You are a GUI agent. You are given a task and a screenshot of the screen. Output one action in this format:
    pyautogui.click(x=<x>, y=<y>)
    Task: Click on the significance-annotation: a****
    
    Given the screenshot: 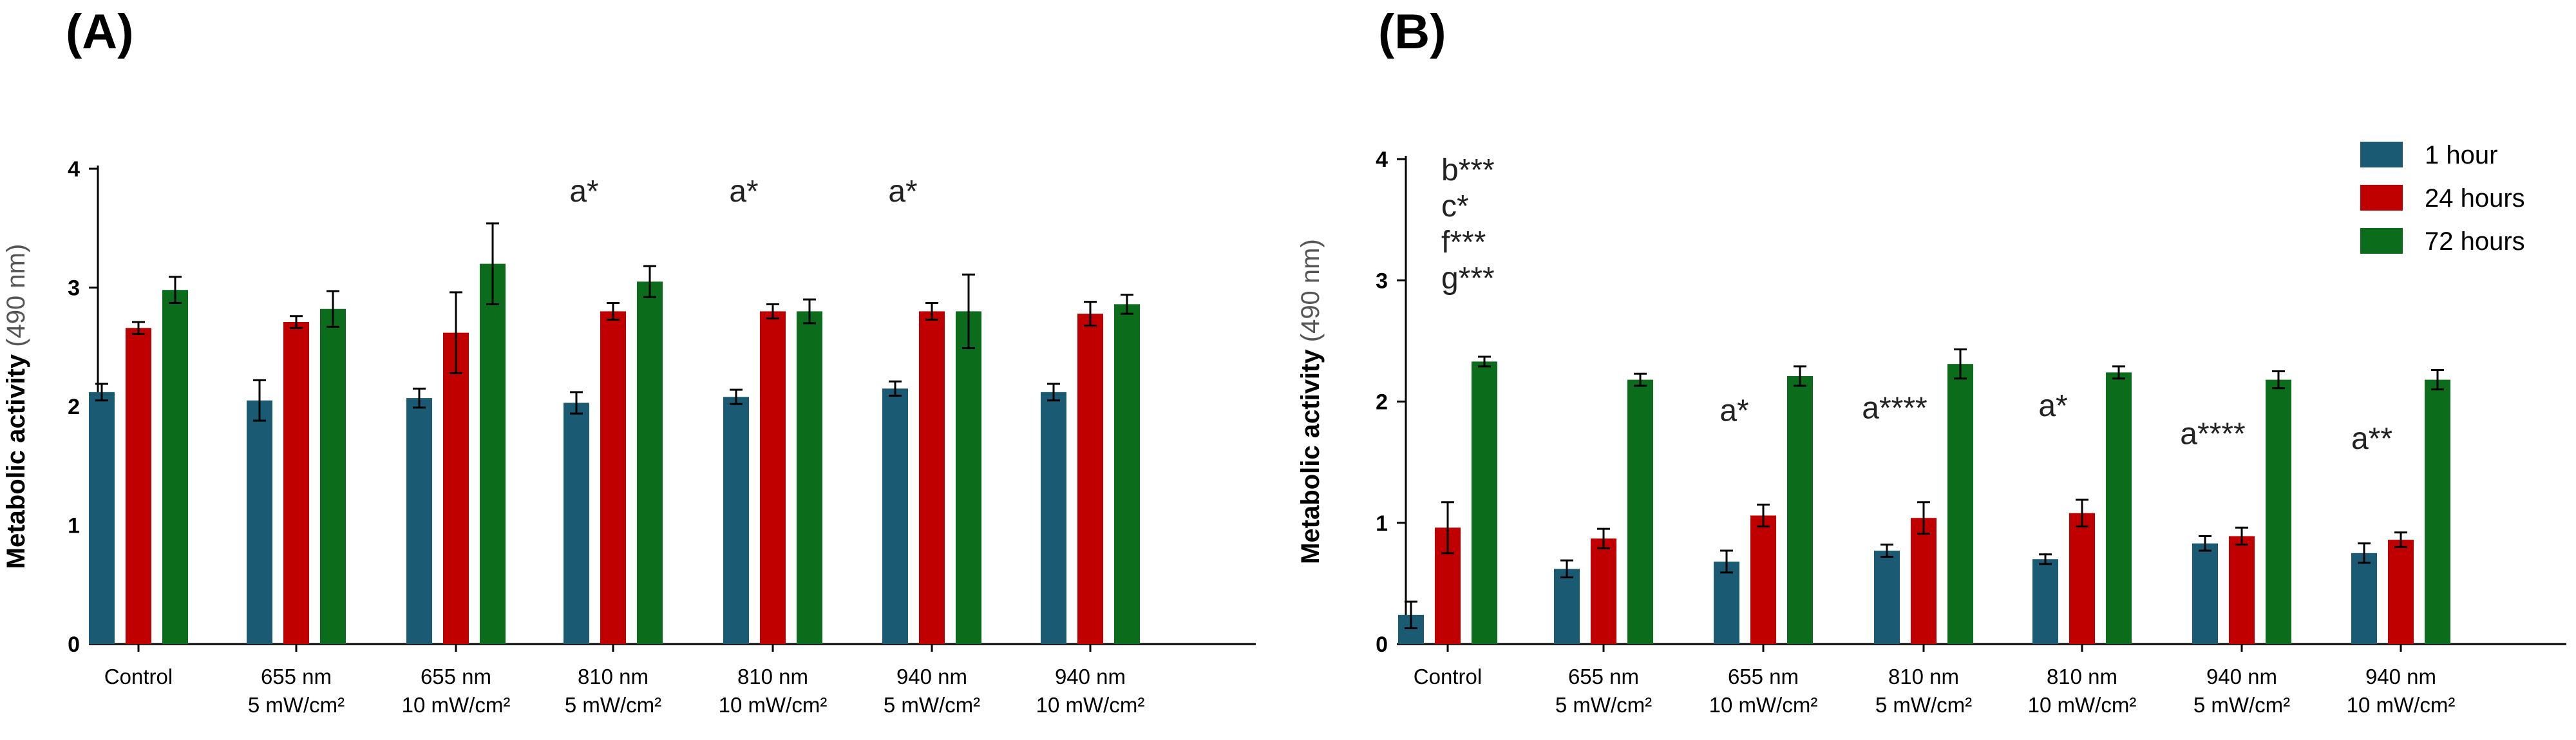 What is the action you would take?
    pyautogui.click(x=2212, y=434)
    